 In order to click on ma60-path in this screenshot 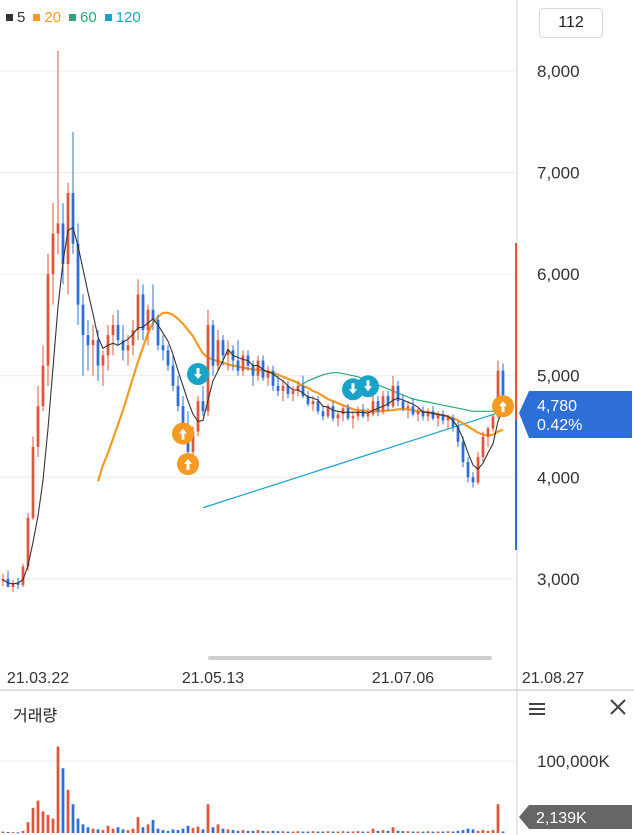, I will do `click(400, 392)`.